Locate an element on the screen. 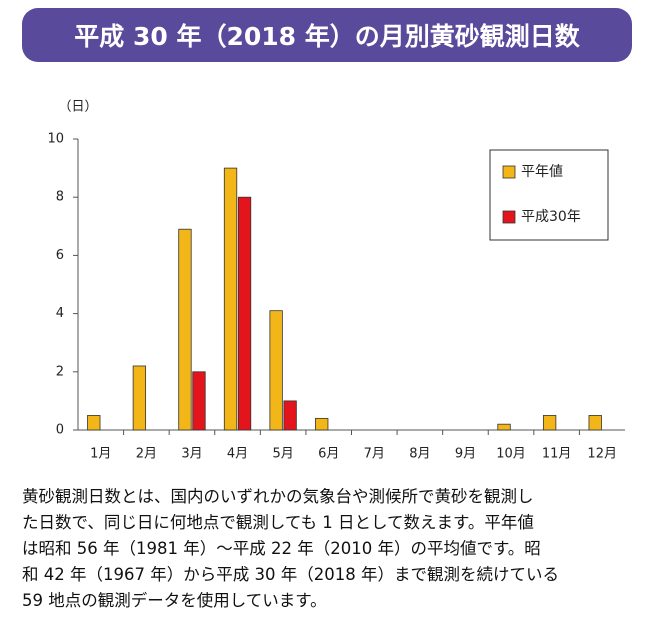  y-tick-label: 0 is located at coordinates (60, 430).